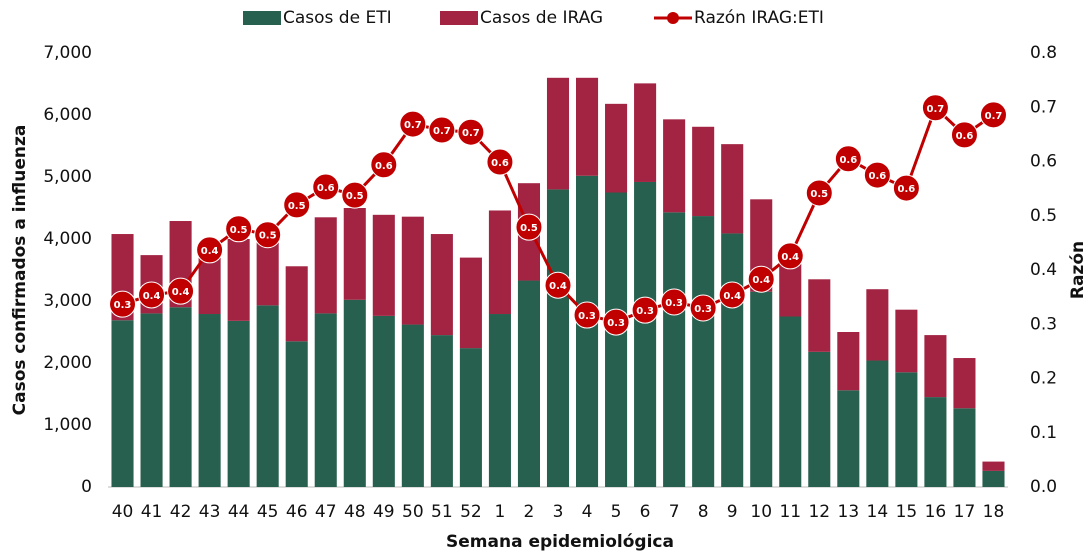 The width and height of the screenshot is (1088, 556). Describe the element at coordinates (326, 512) in the screenshot. I see `x-tick-label: 47` at that location.